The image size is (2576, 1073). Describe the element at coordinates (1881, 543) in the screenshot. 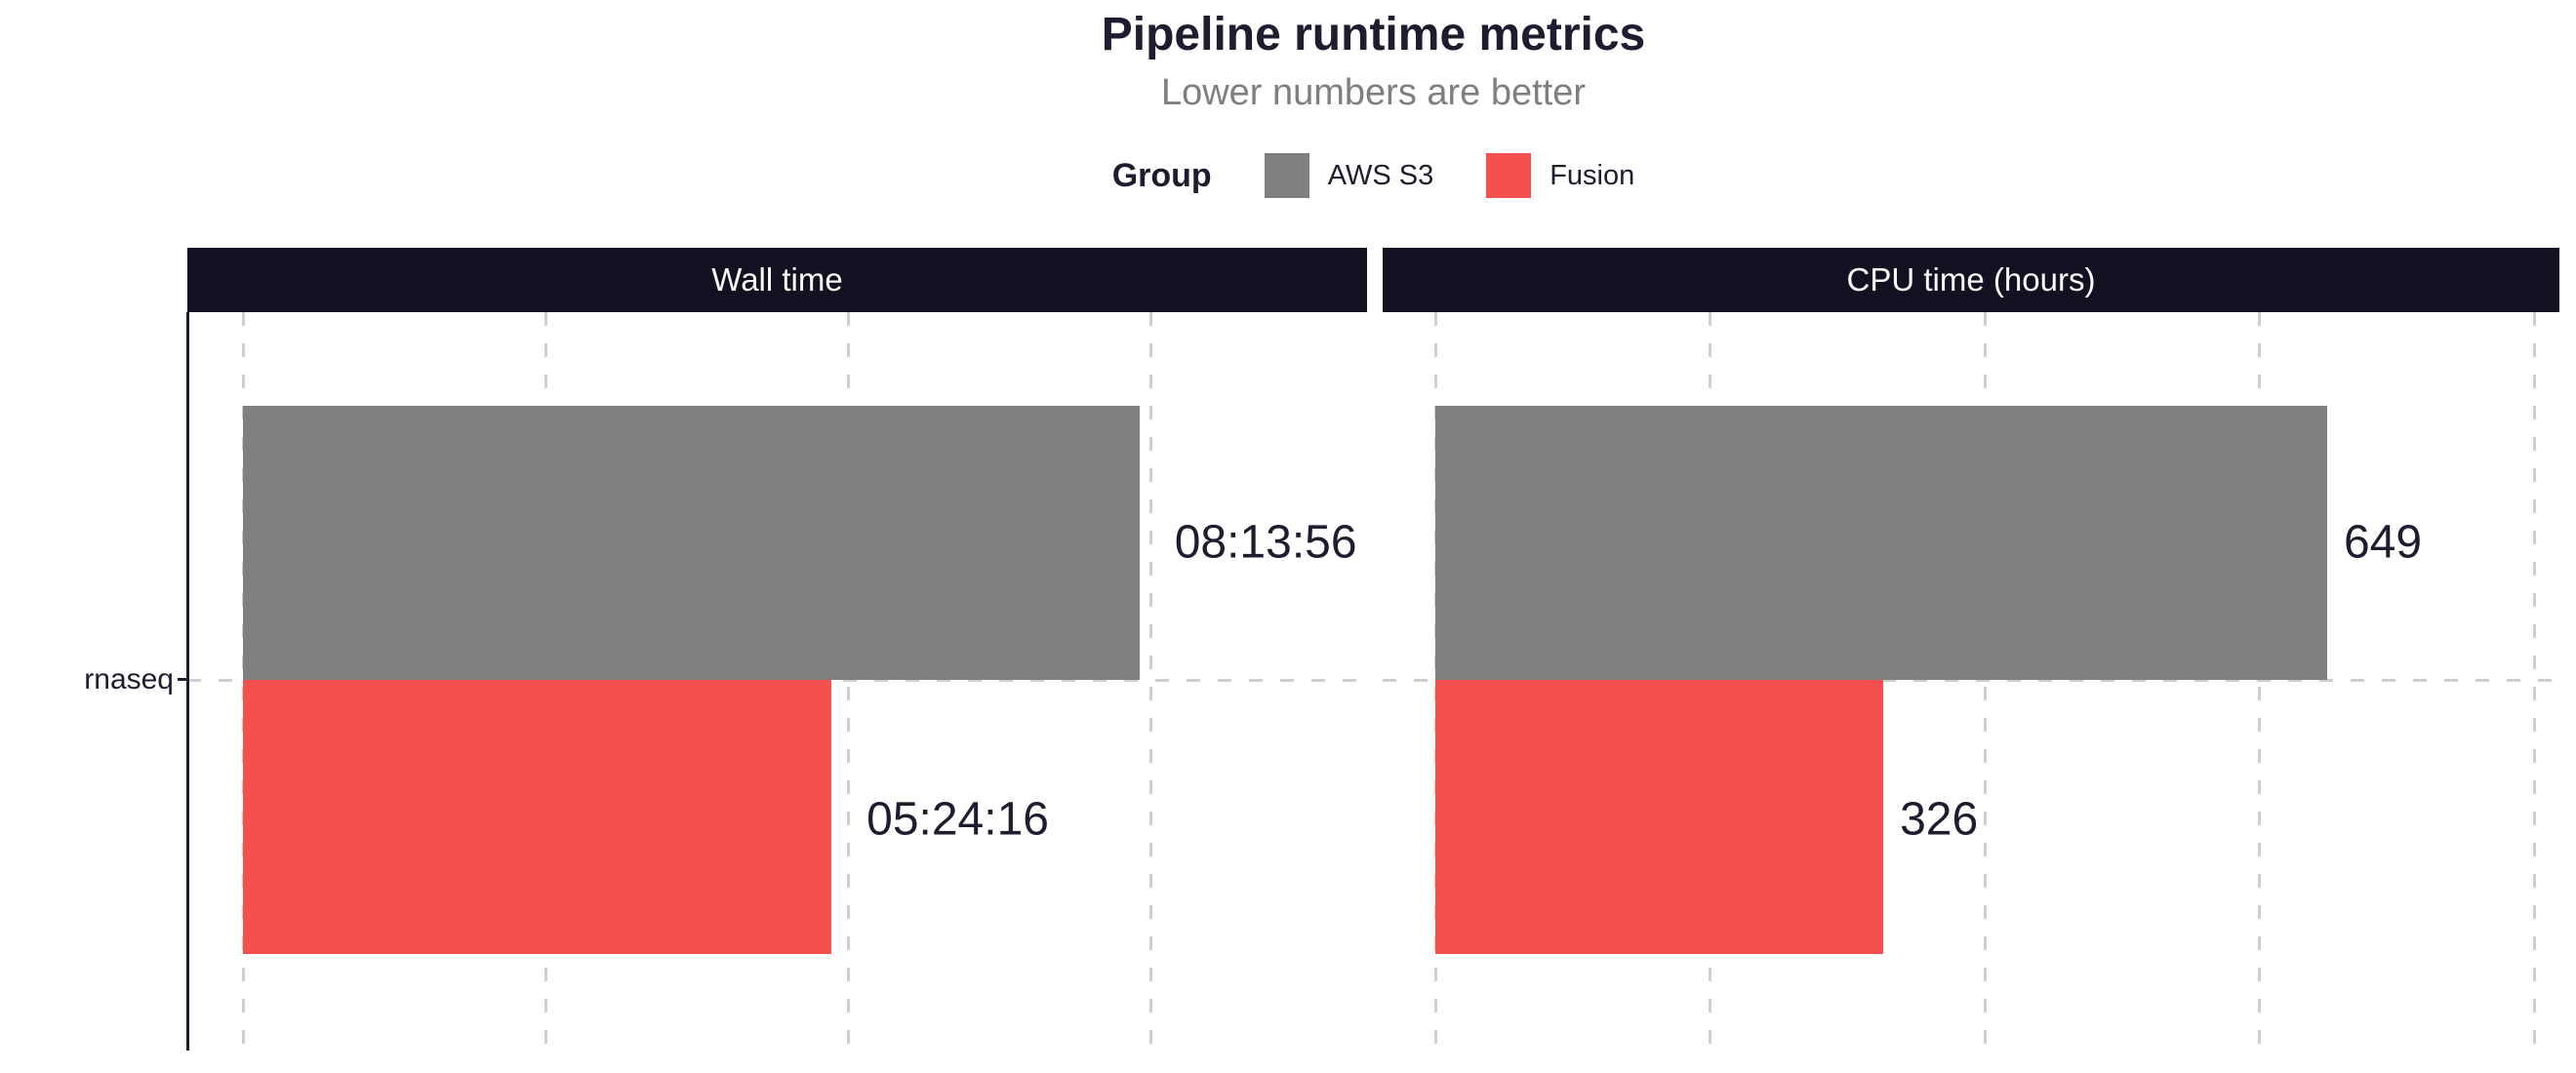

I see `bar-cpu-time-aws-s3` at that location.